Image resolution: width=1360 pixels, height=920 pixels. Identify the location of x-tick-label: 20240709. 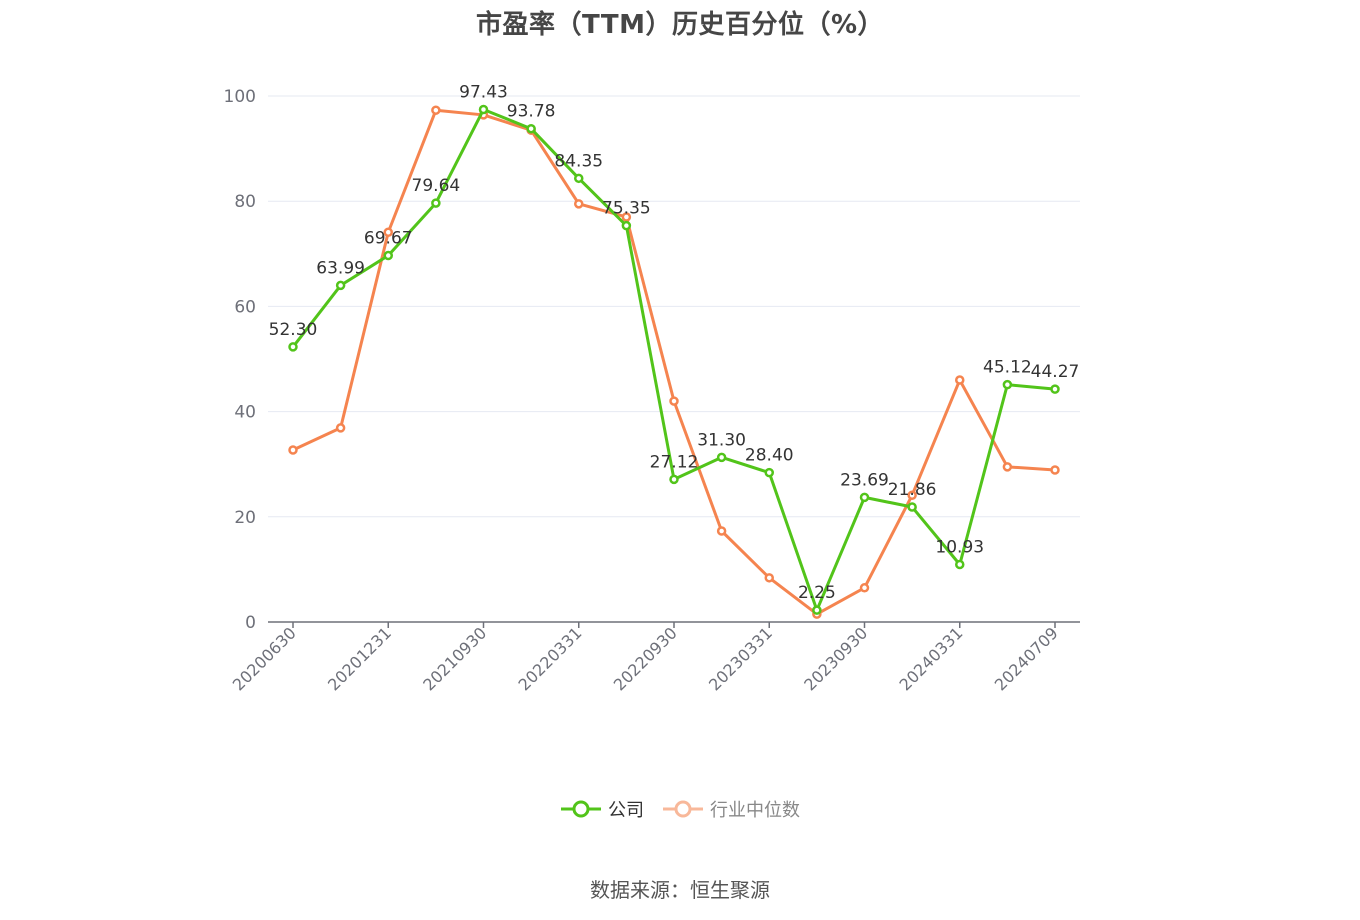
(1026, 658).